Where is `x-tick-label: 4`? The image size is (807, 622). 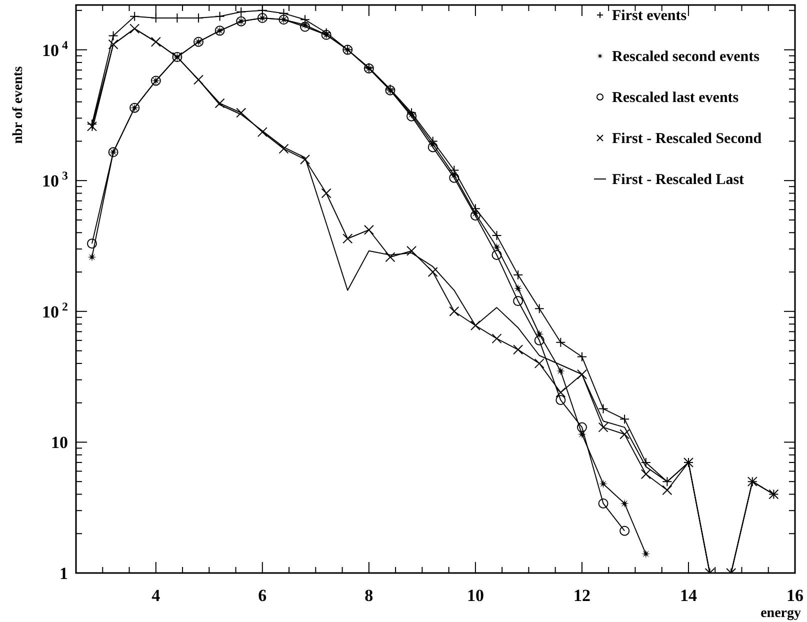
x-tick-label: 4 is located at coordinates (156, 595).